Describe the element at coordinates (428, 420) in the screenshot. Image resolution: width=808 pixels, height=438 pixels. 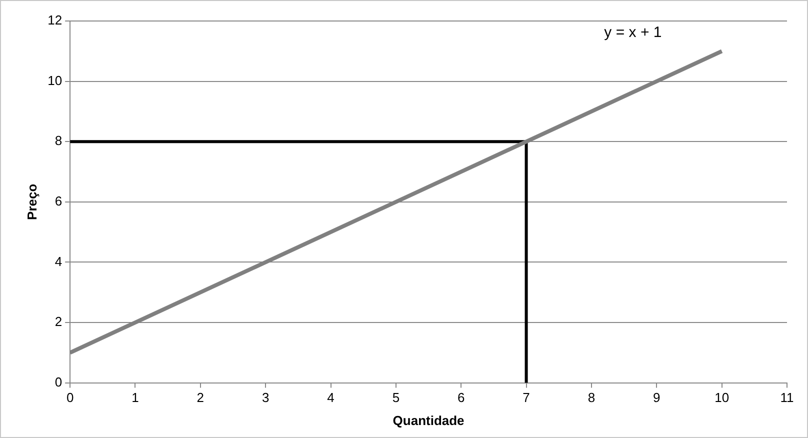
I see `x-axis-title: Quantidade` at that location.